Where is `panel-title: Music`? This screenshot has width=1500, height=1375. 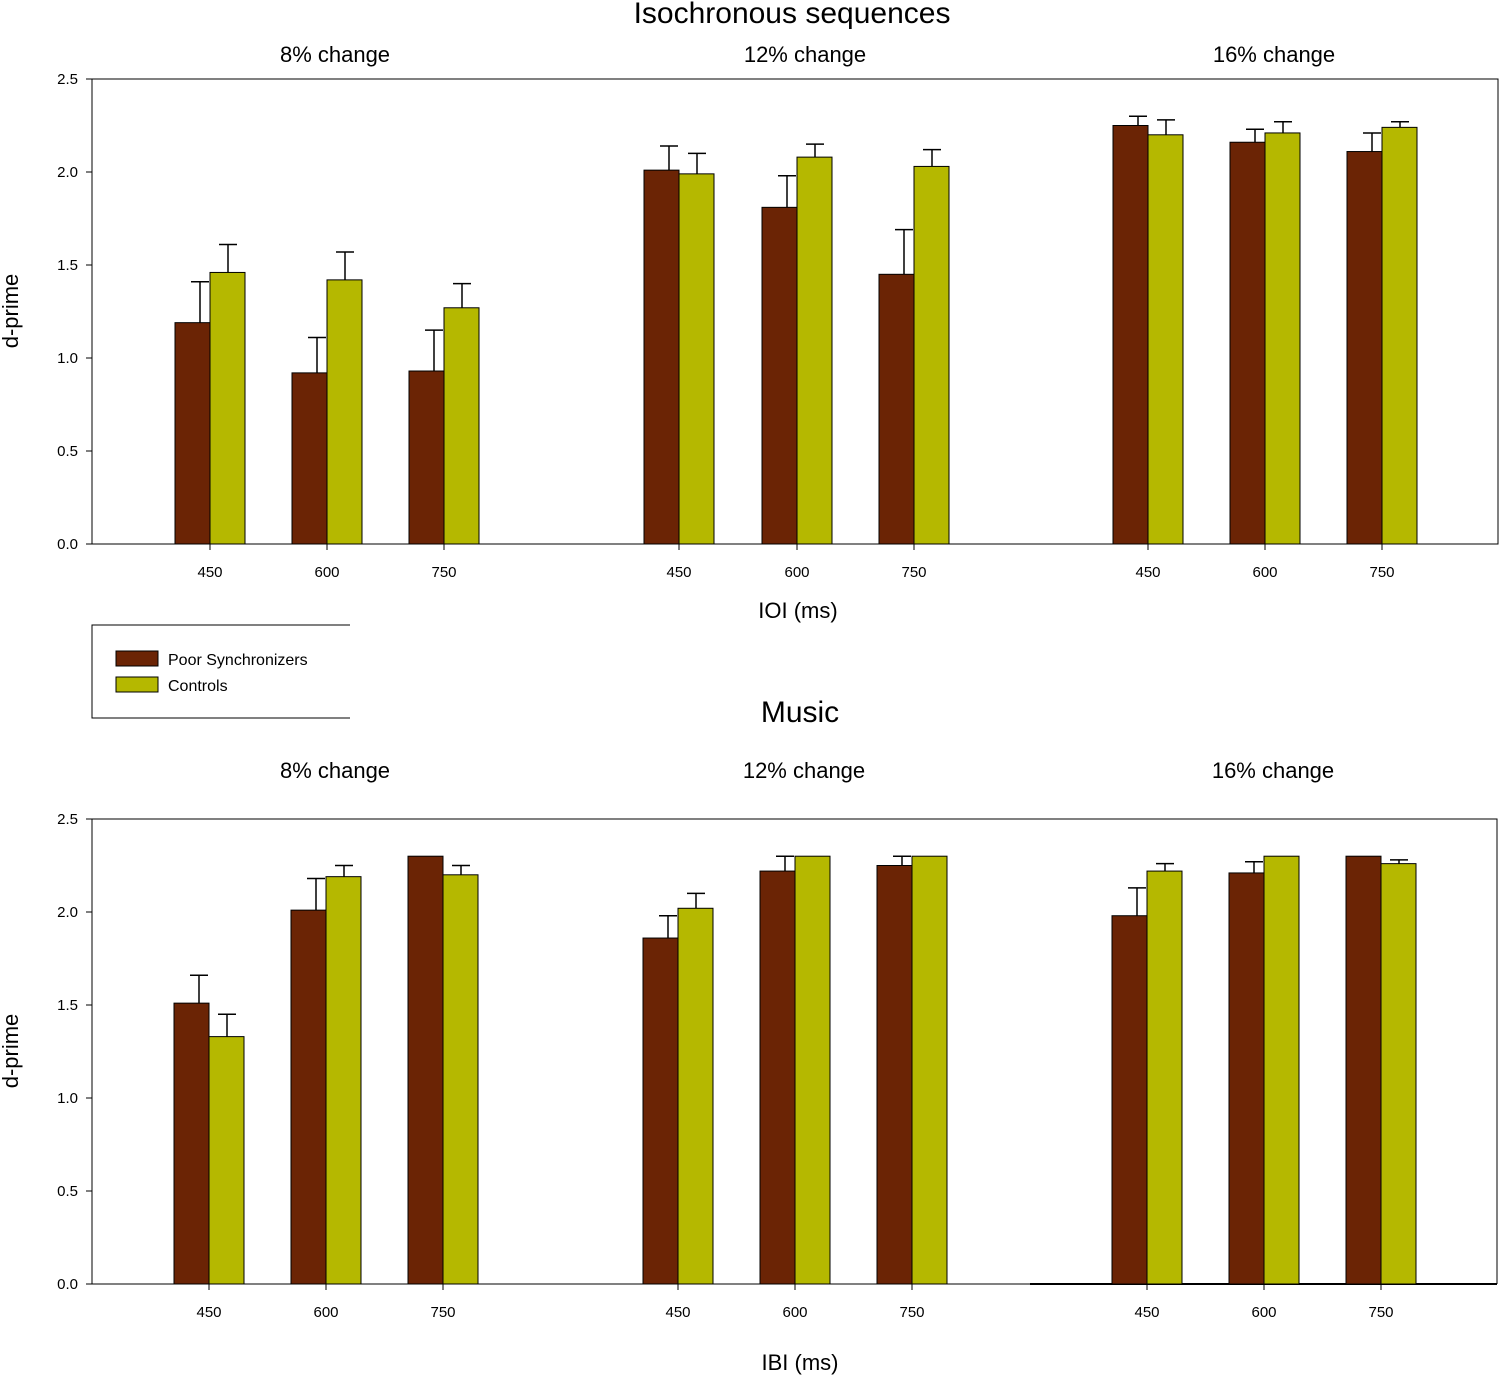 panel-title: Music is located at coordinates (800, 712).